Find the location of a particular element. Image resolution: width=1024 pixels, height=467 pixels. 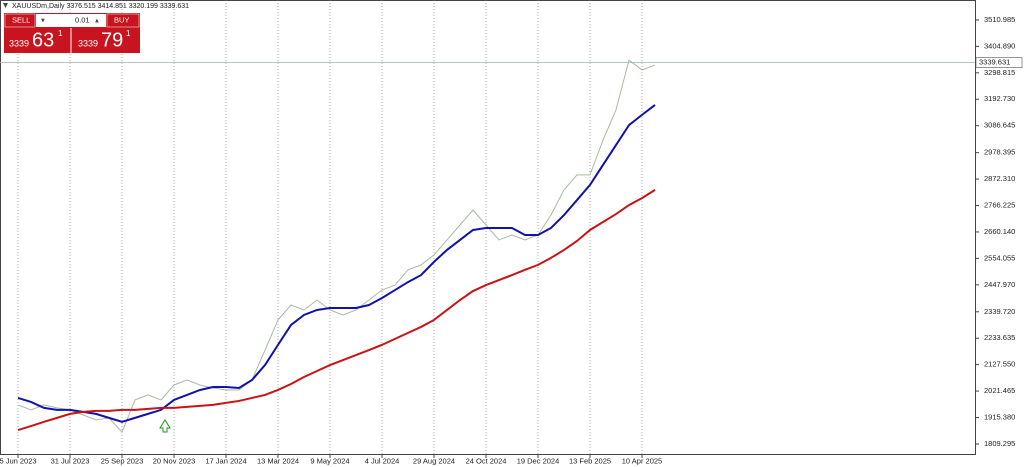

buy-label: BUY is located at coordinates (121, 19).